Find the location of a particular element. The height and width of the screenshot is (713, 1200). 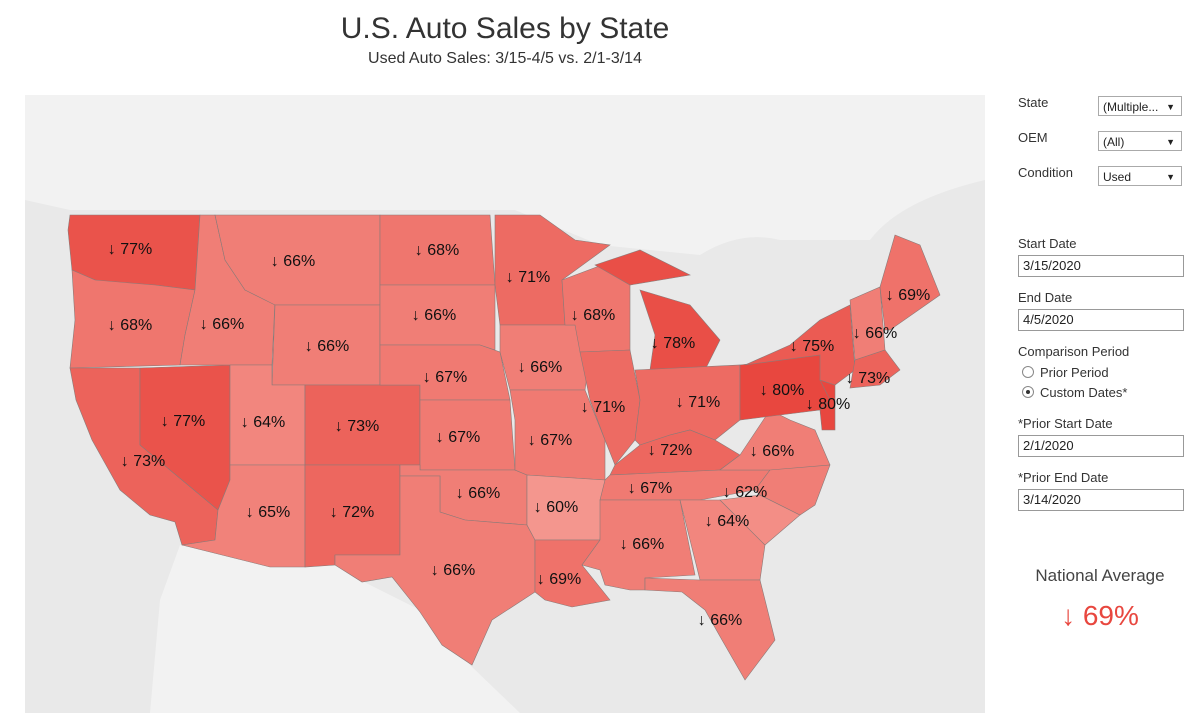

date-input: 3/14/2020 is located at coordinates (1101, 500).